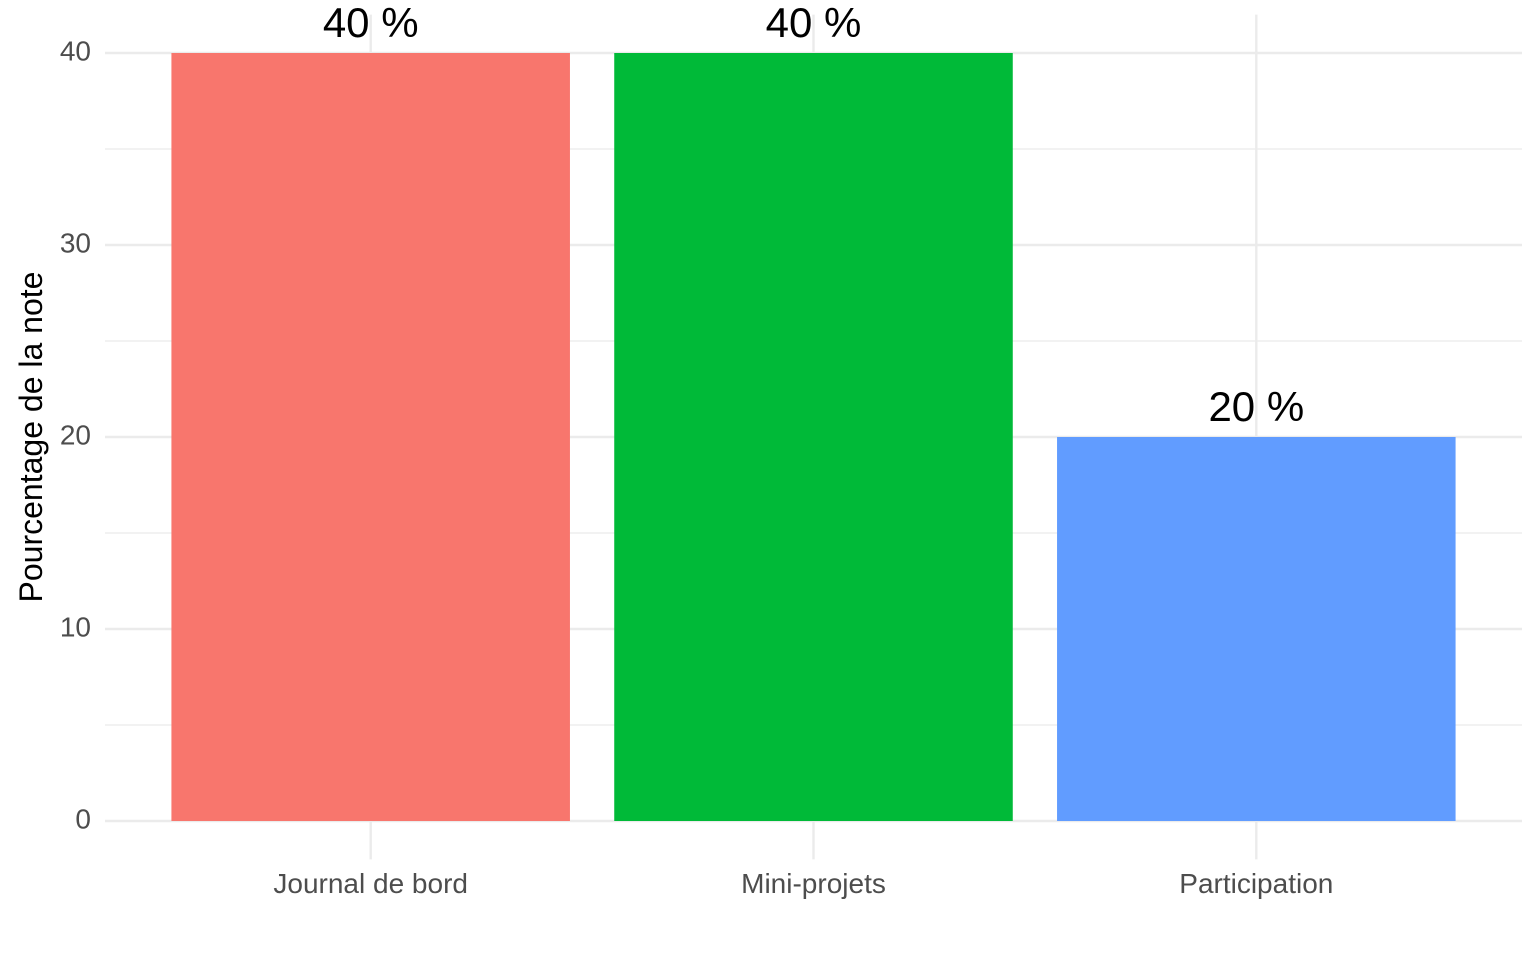 This screenshot has width=1536, height=960. What do you see at coordinates (75, 242) in the screenshot?
I see `y-tick-label: 30` at bounding box center [75, 242].